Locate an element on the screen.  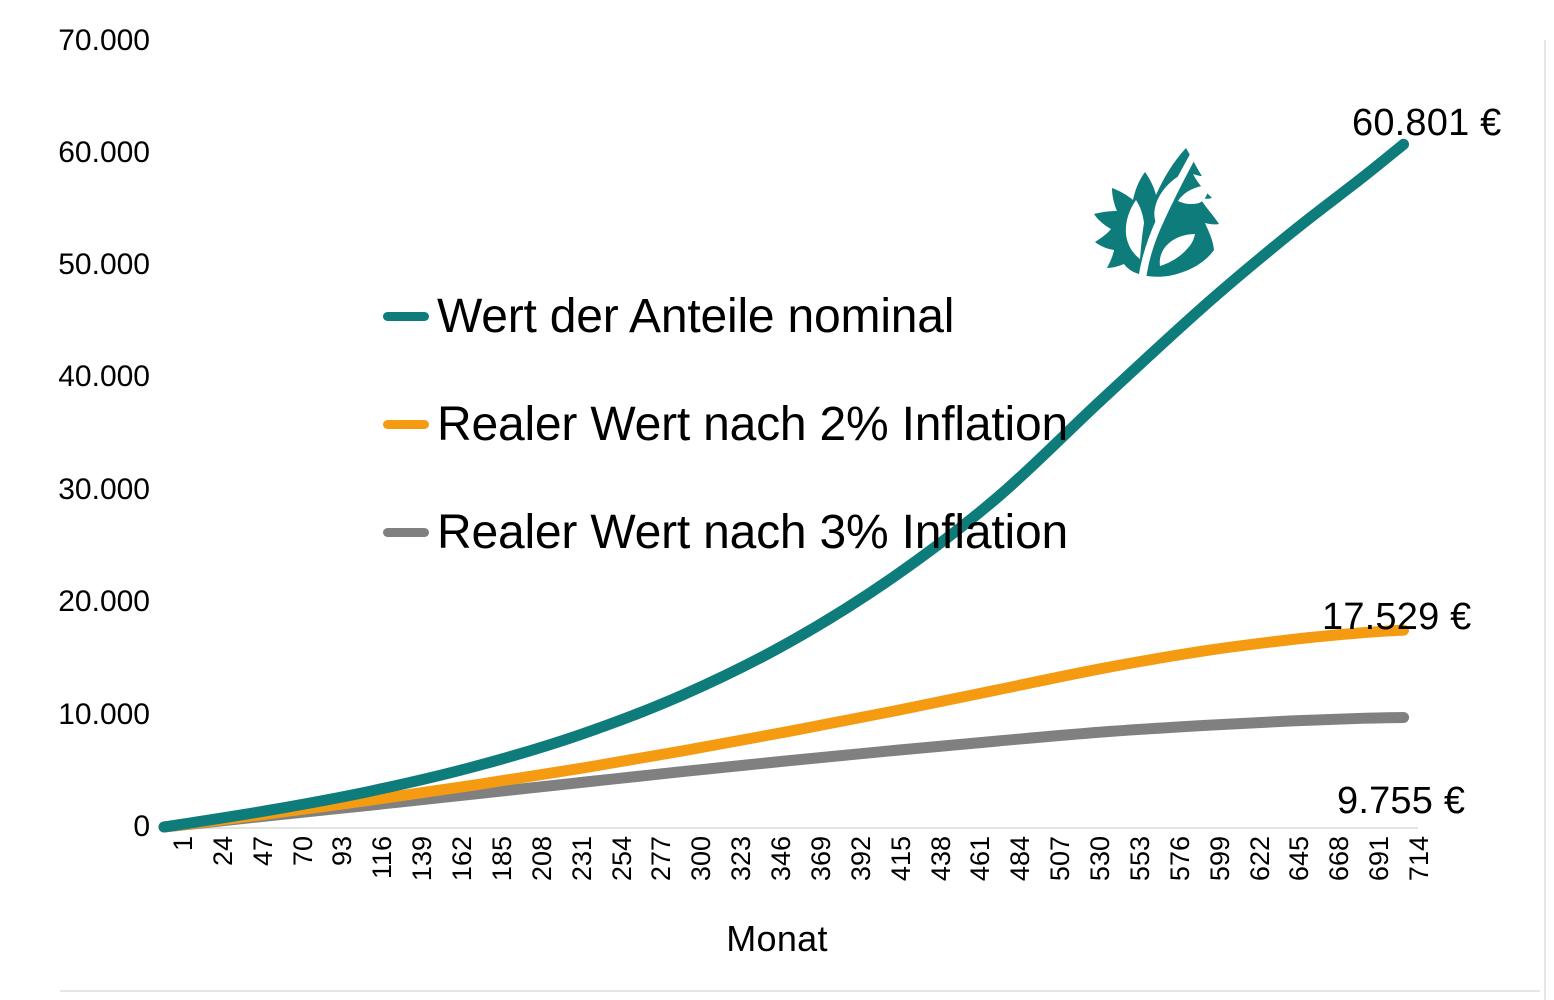
x-axis-line is located at coordinates (789, 828).